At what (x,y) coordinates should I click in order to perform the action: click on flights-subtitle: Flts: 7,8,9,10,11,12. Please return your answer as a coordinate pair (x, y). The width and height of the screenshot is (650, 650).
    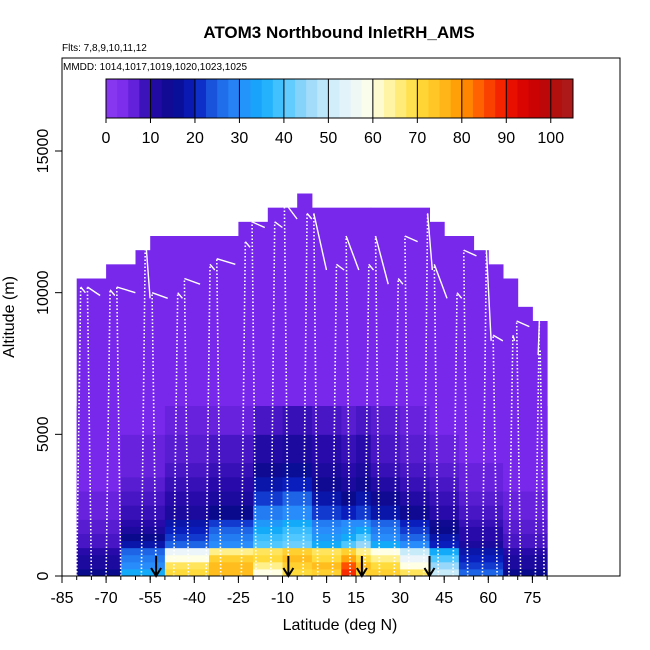
    Looking at the image, I should click on (104, 48).